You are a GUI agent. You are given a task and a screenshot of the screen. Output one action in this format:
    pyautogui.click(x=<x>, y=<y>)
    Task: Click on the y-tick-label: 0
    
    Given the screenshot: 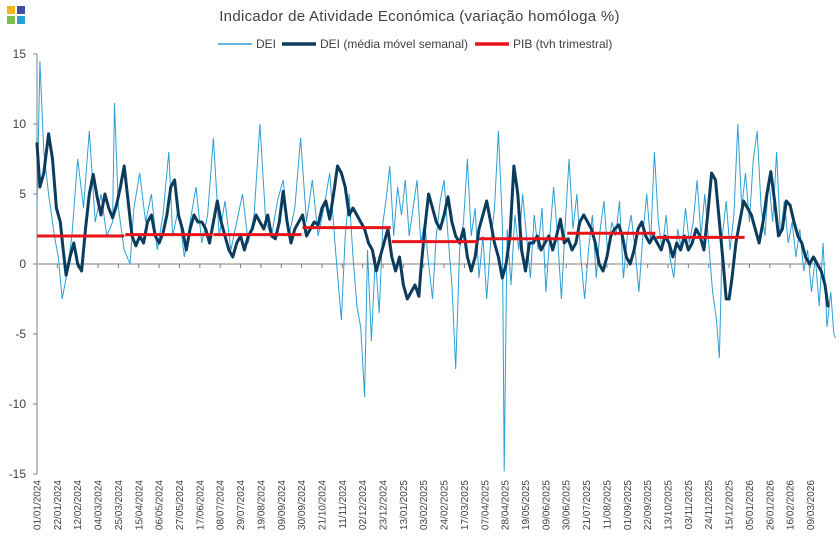 What is the action you would take?
    pyautogui.click(x=22, y=264)
    